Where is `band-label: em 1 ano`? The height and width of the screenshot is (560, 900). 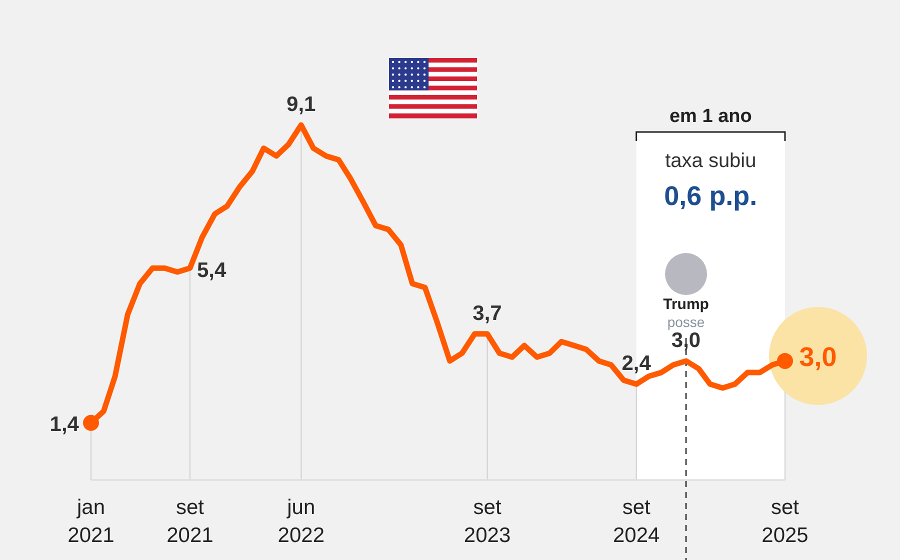
band-label: em 1 ano is located at coordinates (710, 116).